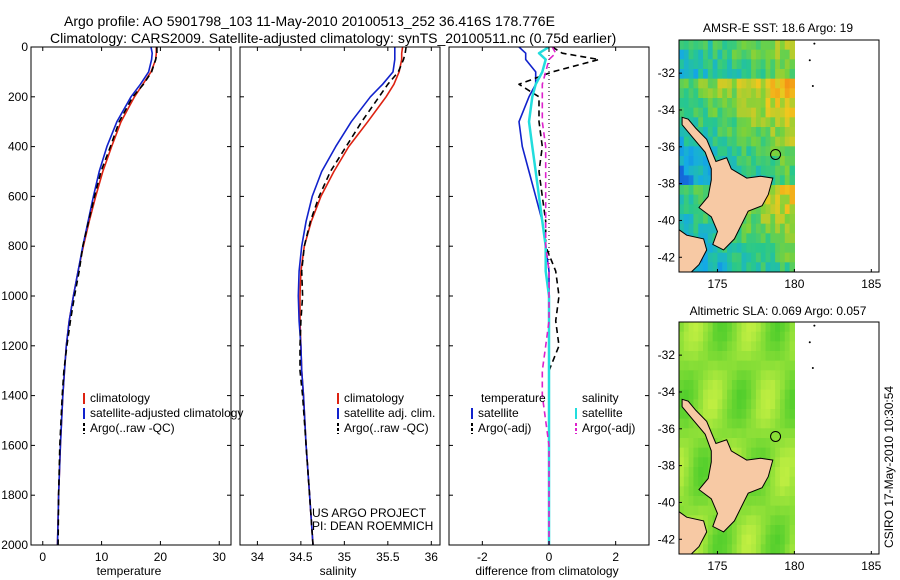 The width and height of the screenshot is (900, 580). Describe the element at coordinates (534, 296) in the screenshot. I see `difference-series-temperature-satellite` at that location.